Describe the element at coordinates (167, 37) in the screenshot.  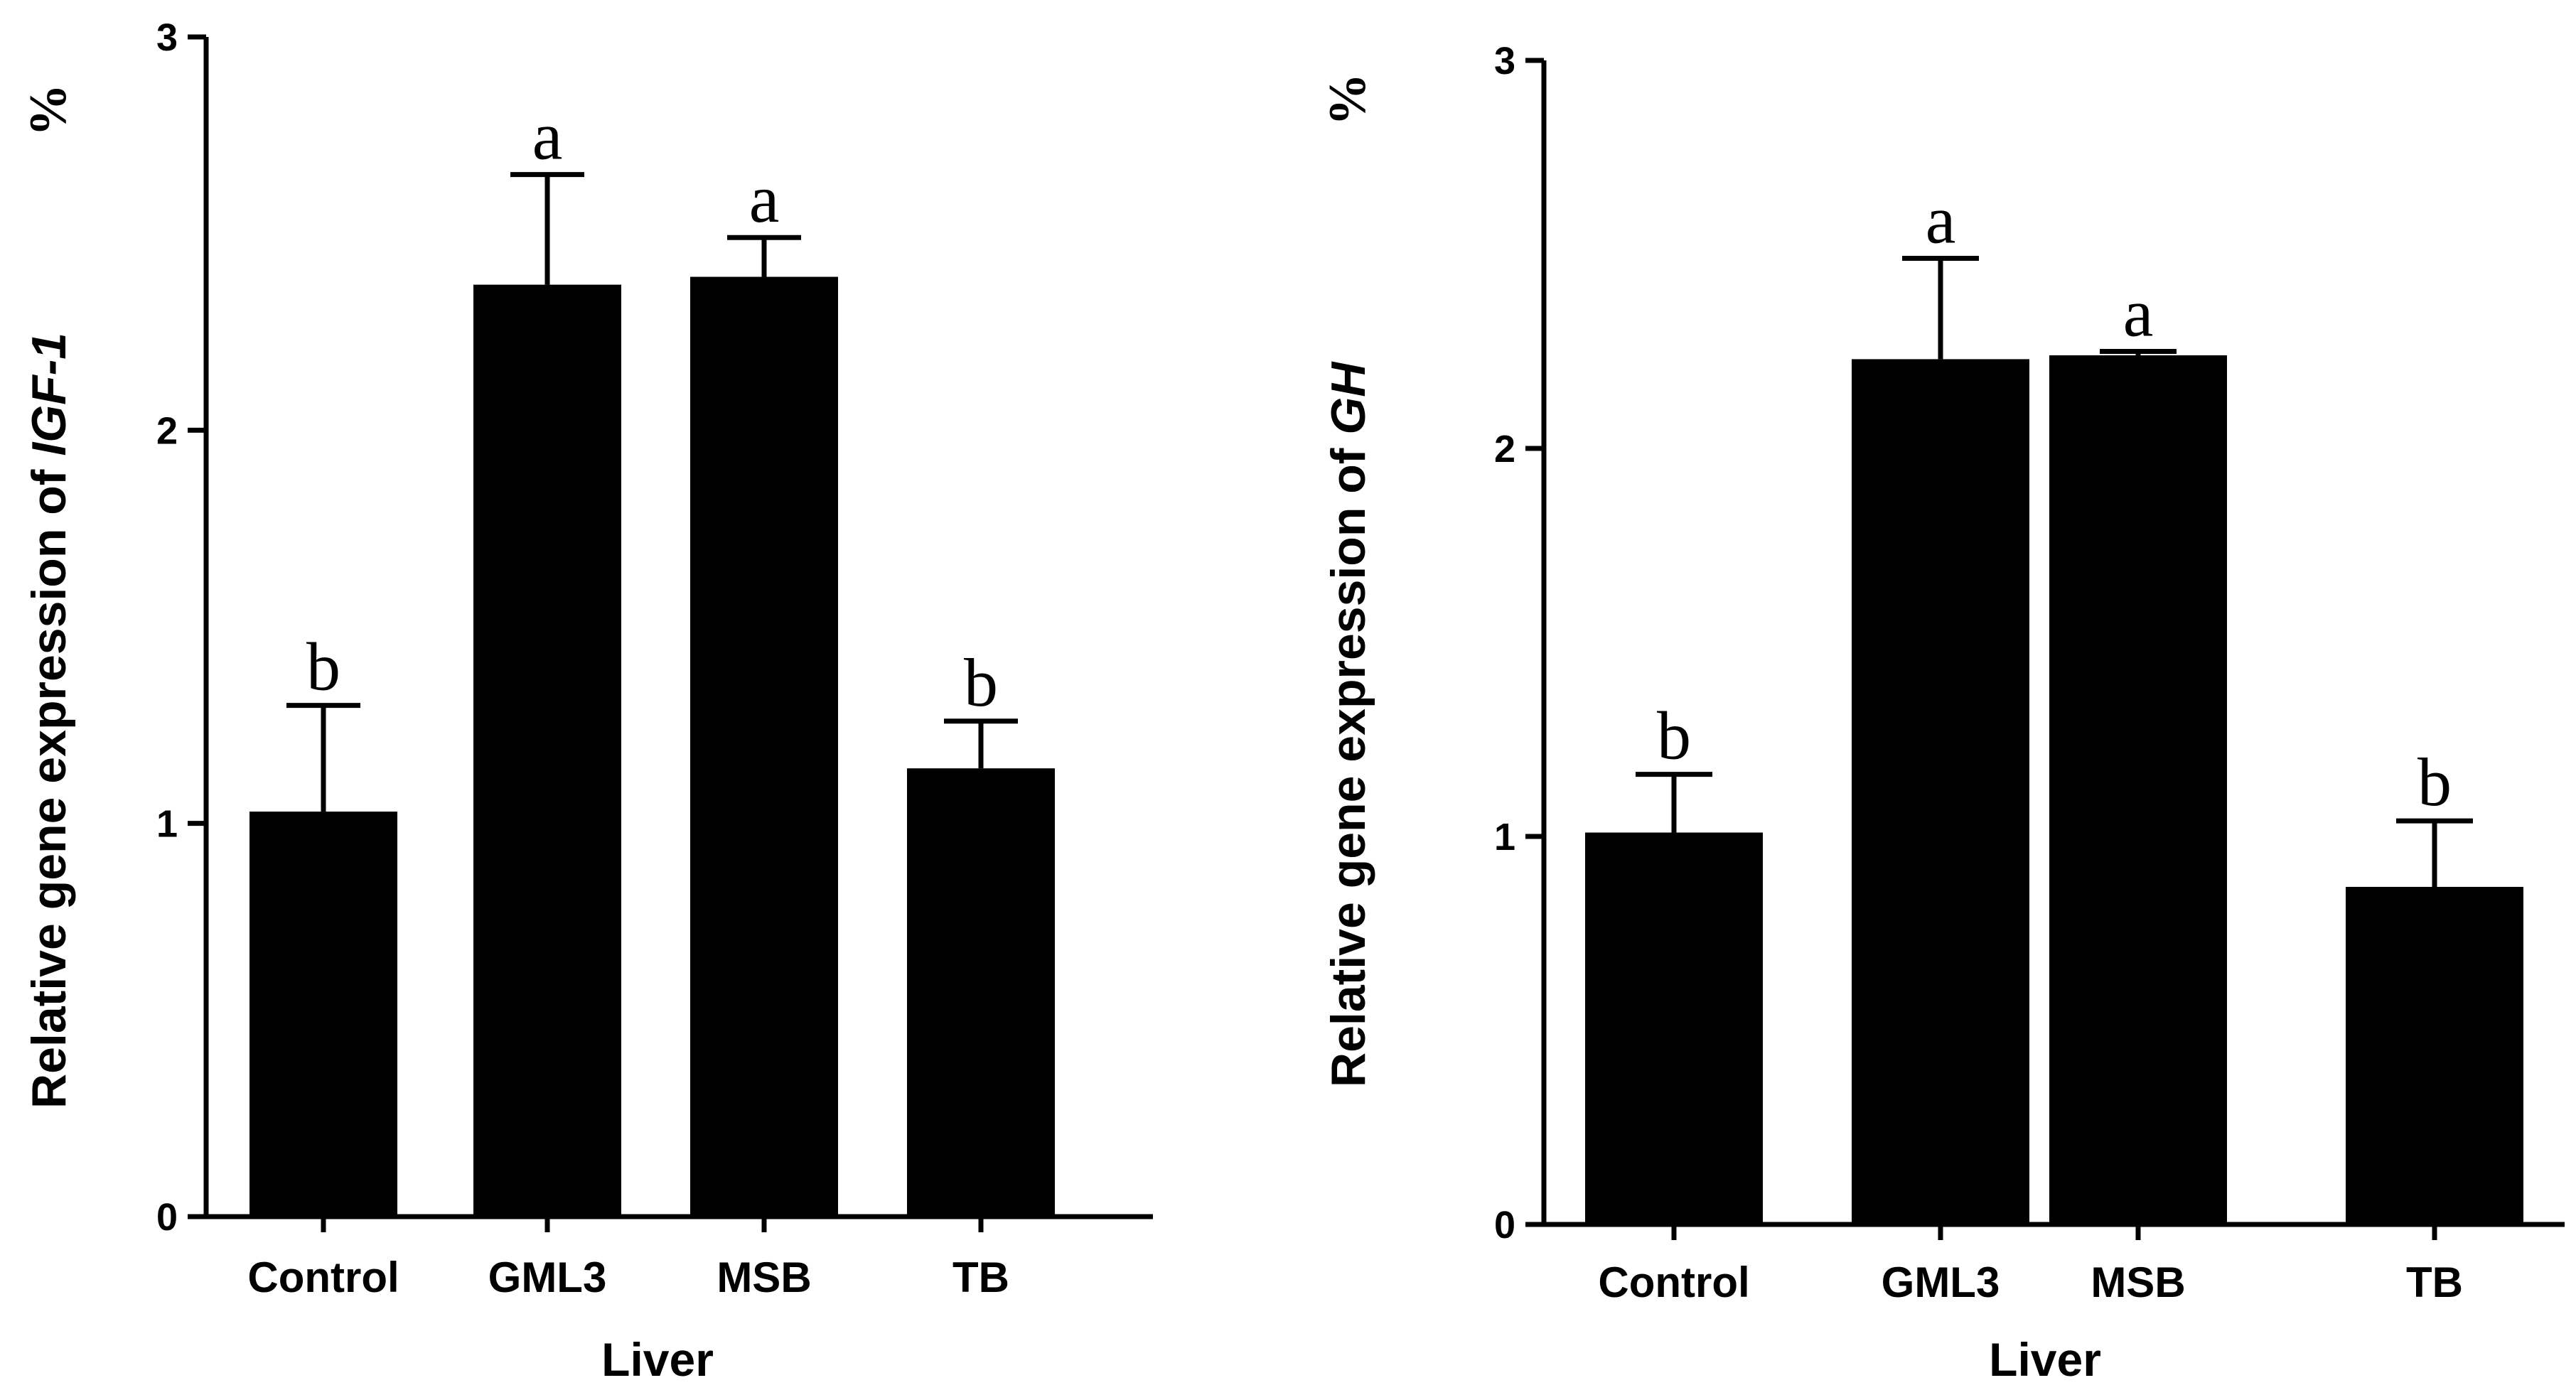
I see `y-tick-label-igf1-3: 3` at that location.